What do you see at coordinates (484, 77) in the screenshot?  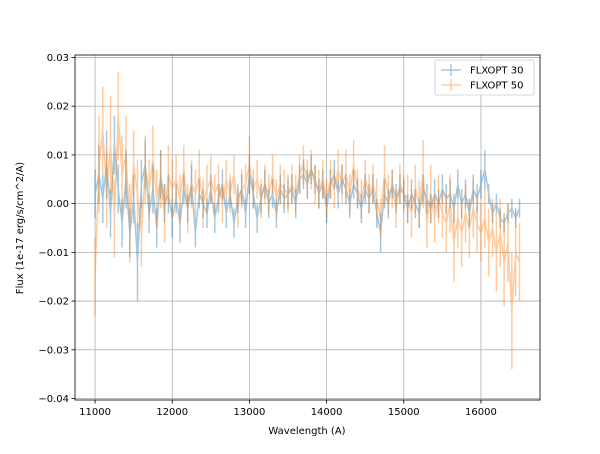 I see `legend: FLXOPT 30 FLXOPT 50` at bounding box center [484, 77].